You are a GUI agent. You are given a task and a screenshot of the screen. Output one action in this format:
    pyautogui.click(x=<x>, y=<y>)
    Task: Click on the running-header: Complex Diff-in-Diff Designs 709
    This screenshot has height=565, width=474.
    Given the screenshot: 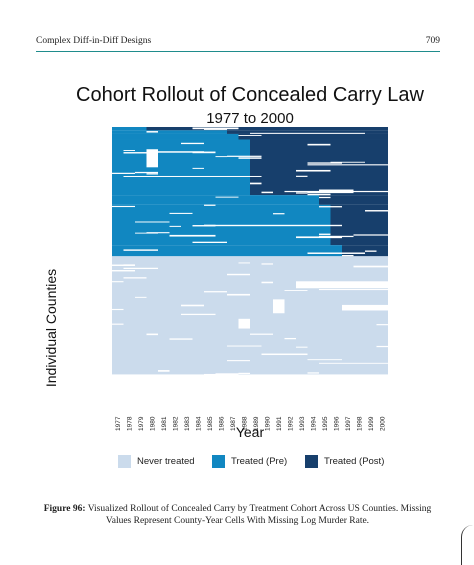 What is the action you would take?
    pyautogui.click(x=238, y=43)
    